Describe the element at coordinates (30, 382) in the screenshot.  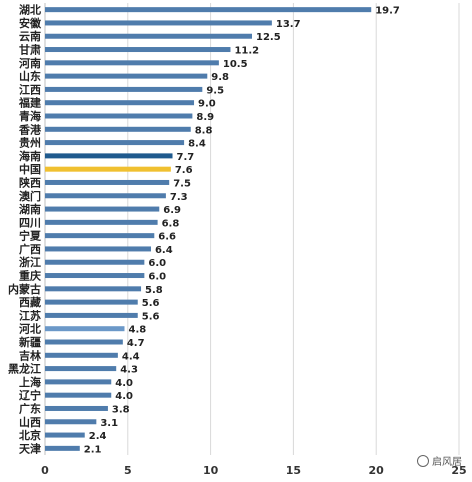
I see `category-label: 上海` at that location.